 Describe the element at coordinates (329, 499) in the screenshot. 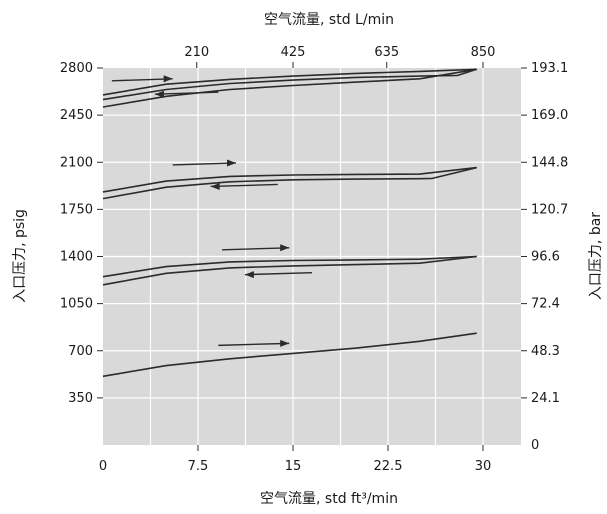

I see `x-axis-title: 空气流量, std ft³/min` at that location.